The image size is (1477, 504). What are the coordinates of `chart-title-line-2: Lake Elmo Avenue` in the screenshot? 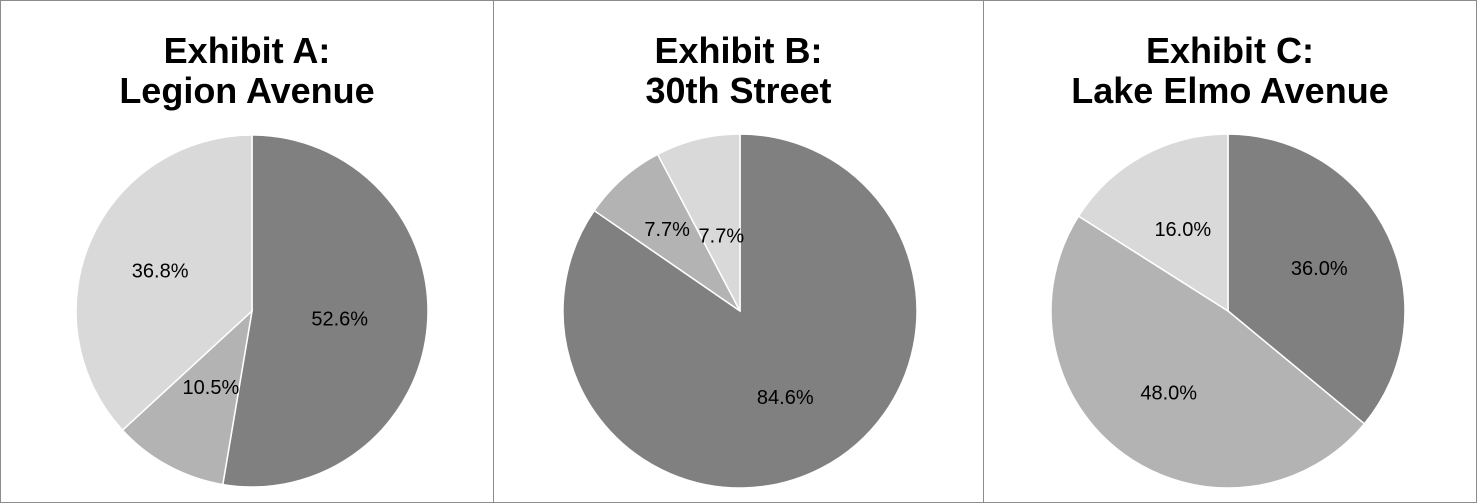 It's located at (1230, 90).